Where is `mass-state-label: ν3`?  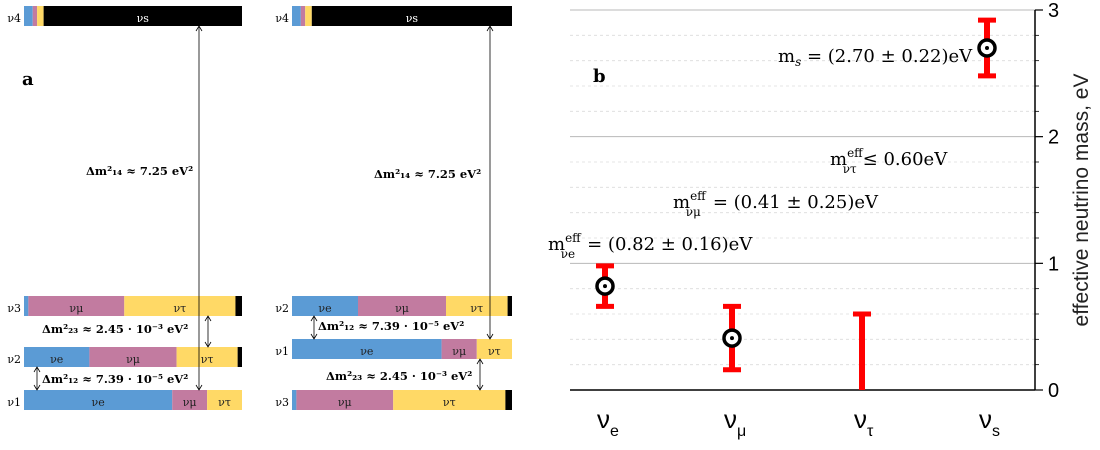
mass-state-label: ν3 is located at coordinates (14, 308).